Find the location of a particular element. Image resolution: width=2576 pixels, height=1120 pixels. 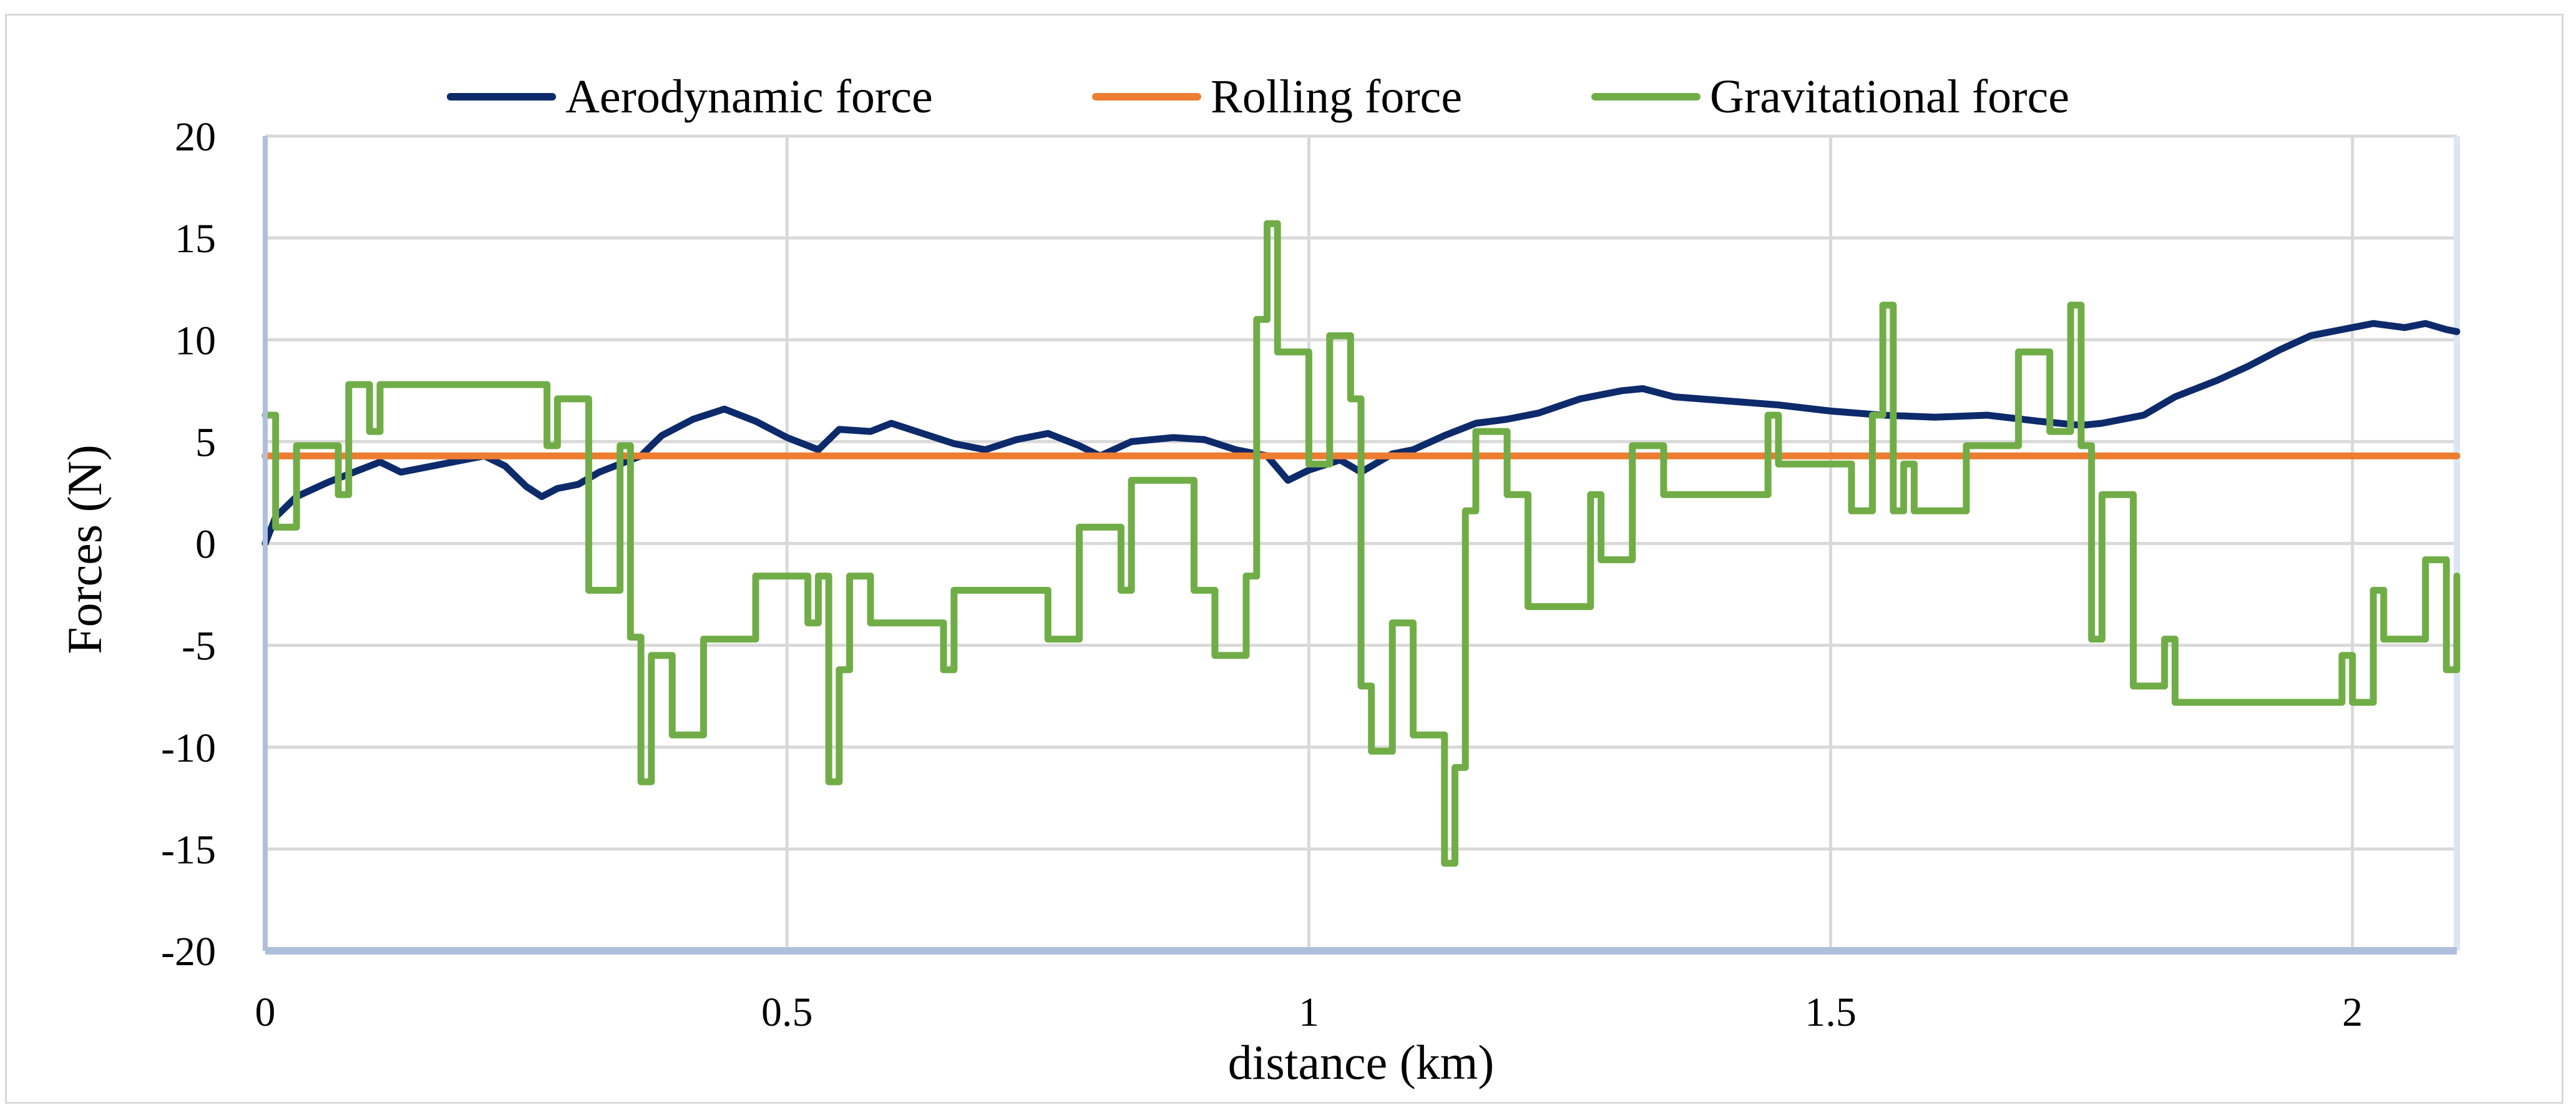

legend-label: Rolling force is located at coordinates (1336, 97).